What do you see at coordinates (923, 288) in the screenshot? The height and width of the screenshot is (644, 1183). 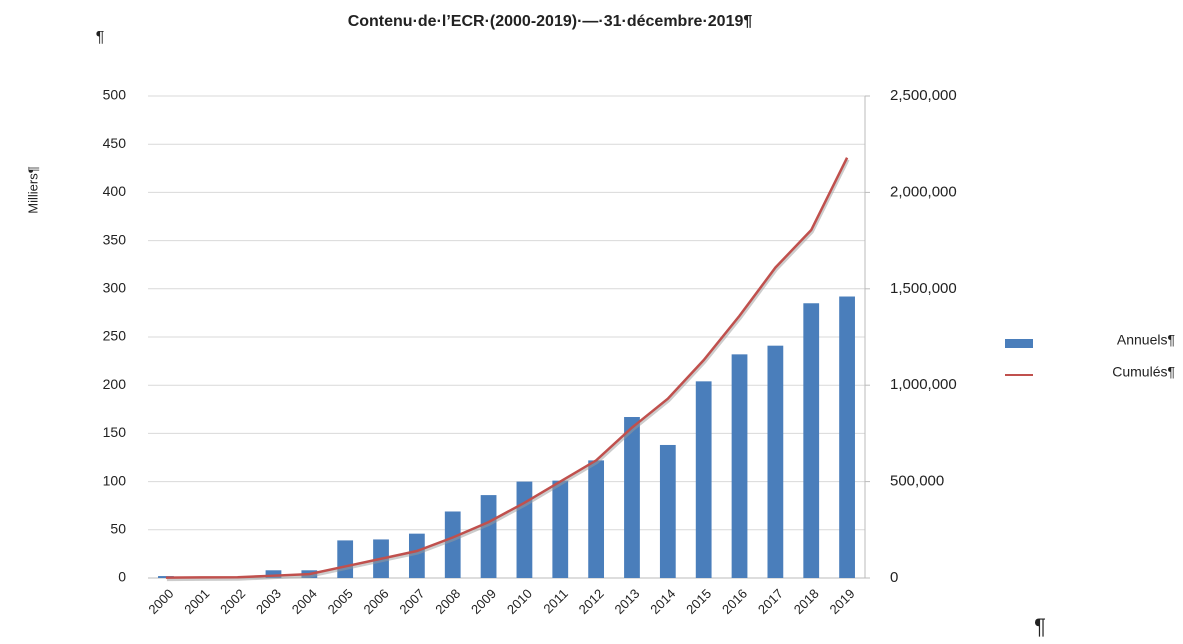 I see `y2-tick-label: 1,500,000` at bounding box center [923, 288].